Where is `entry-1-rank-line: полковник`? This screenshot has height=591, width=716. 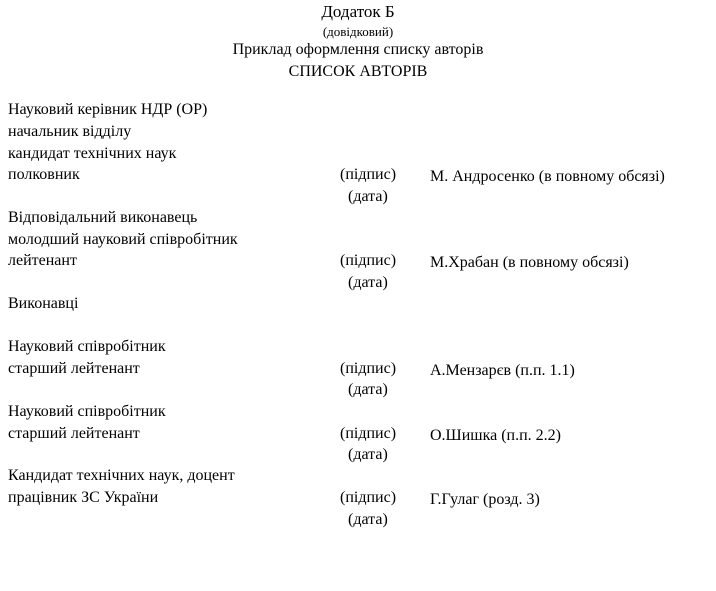
entry-1-rank-line: полковник is located at coordinates (44, 174).